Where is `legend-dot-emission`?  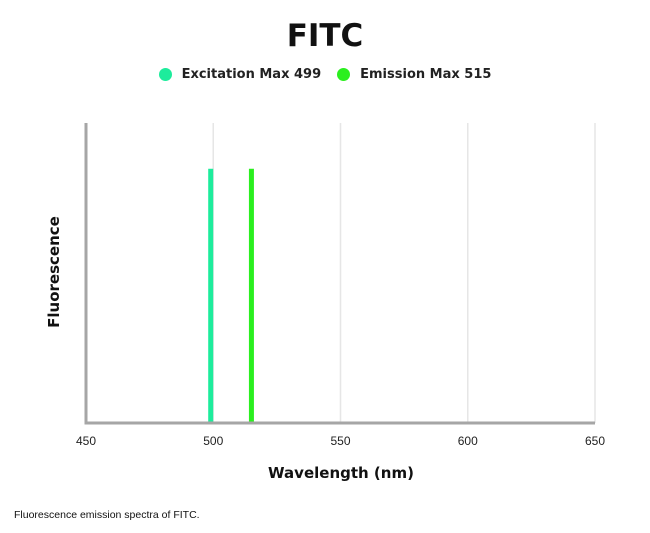 legend-dot-emission is located at coordinates (344, 74).